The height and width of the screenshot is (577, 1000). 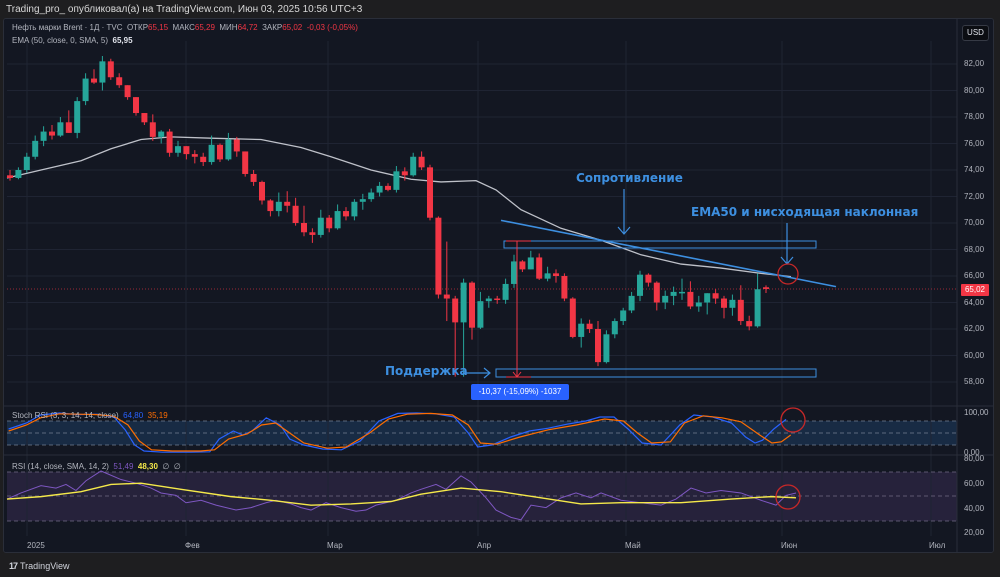 What do you see at coordinates (335, 545) in the screenshot?
I see `time-tick: Мар` at bounding box center [335, 545].